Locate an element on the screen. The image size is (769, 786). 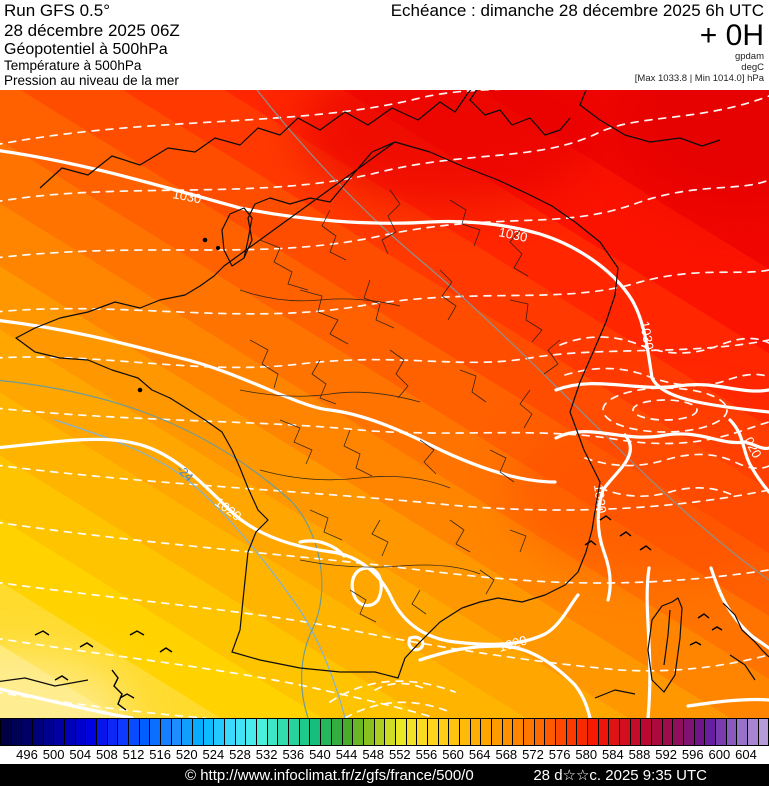
isobar-corsica-east is located at coordinates (739, 608).